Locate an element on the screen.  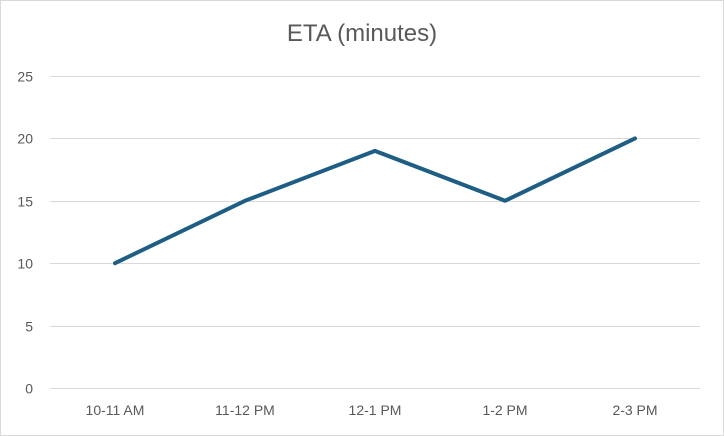
x-tick-label-1: 10-11 AM is located at coordinates (115, 410).